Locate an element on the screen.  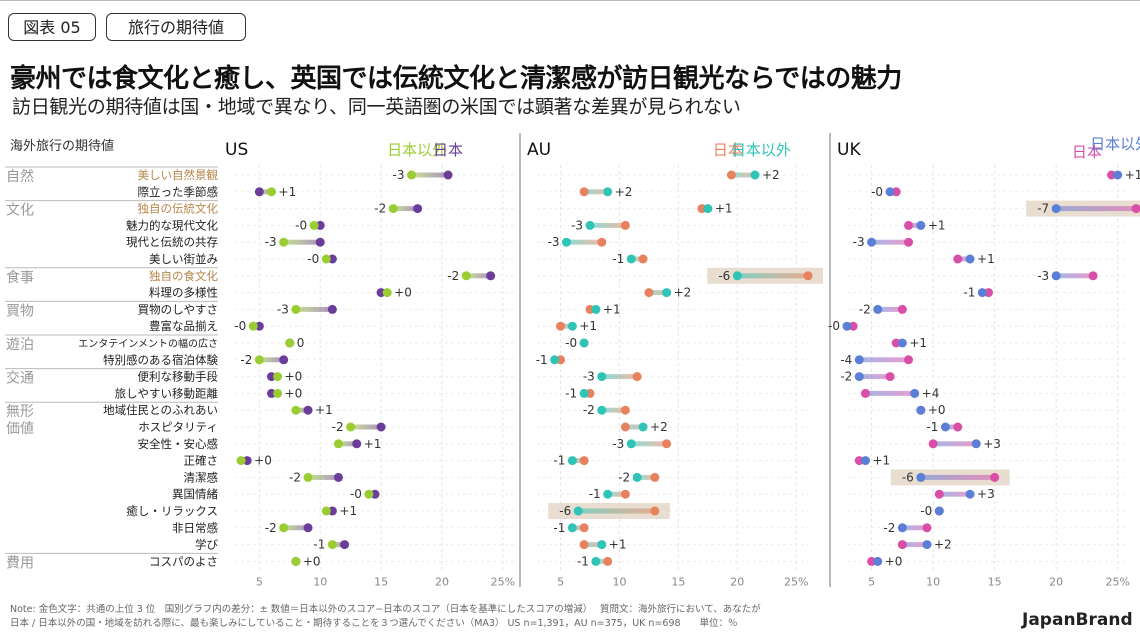
page-subtitle: 訪日観光の期待値は国・地域で異なり、同一英語圏の米国では顕著な差異が見られない is located at coordinates (376, 107).